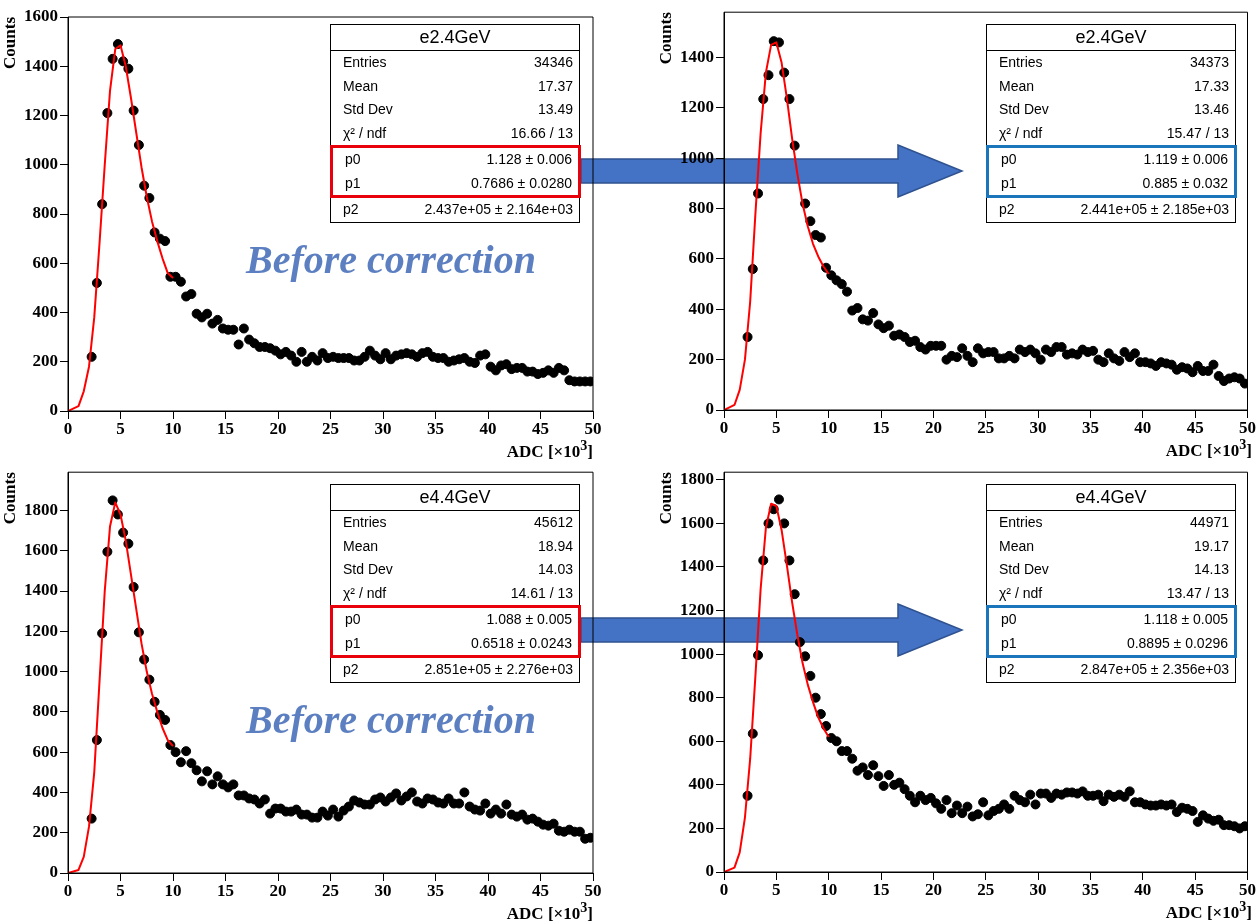 Image resolution: width=1256 pixels, height=921 pixels. I want to click on annotation: 34346, so click(553, 62).